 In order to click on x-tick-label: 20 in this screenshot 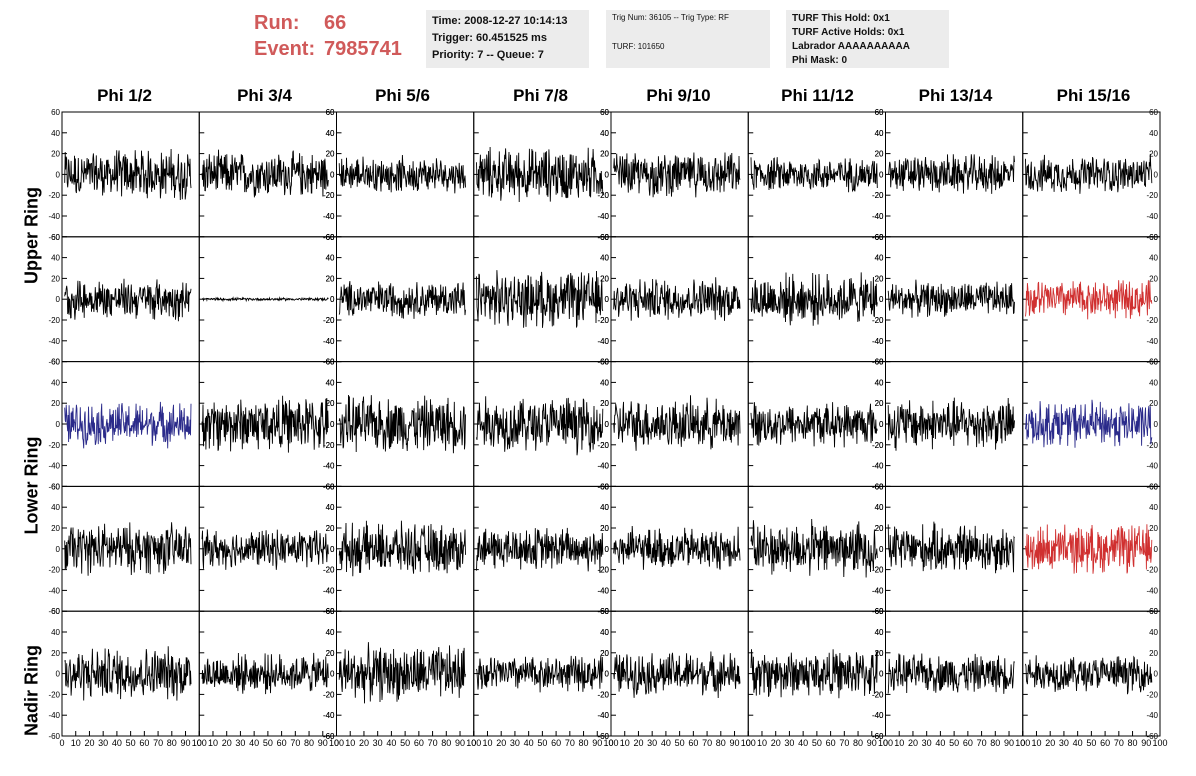, I will do `click(913, 743)`.